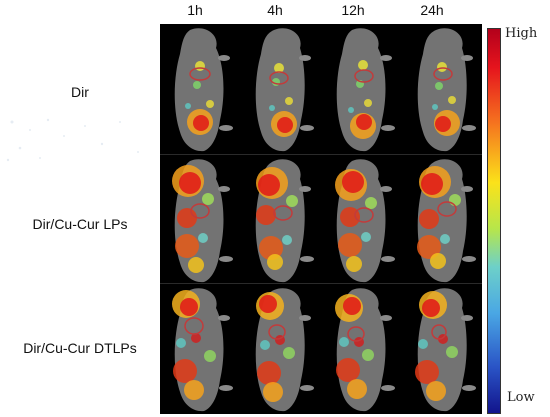 The image size is (550, 417). What do you see at coordinates (277, 332) in the screenshot?
I see `roi-ellipse-dtlps-4h` at bounding box center [277, 332].